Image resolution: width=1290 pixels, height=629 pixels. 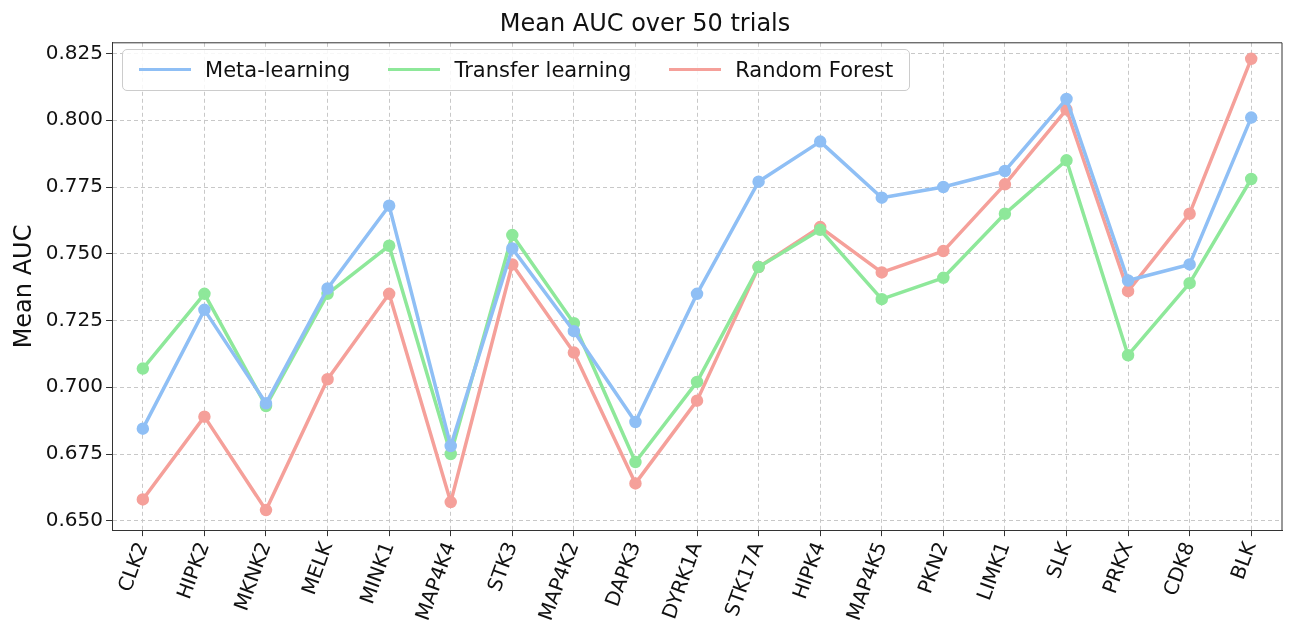 I want to click on y-tick-label: 0.700, so click(x=74, y=385).